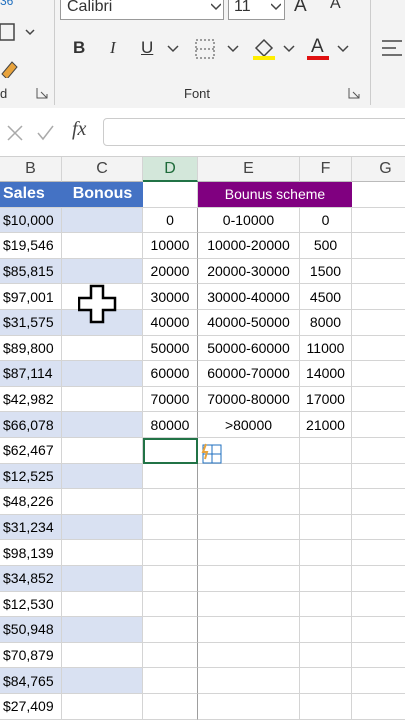  I want to click on sales-cell: $66,078, so click(31, 425).